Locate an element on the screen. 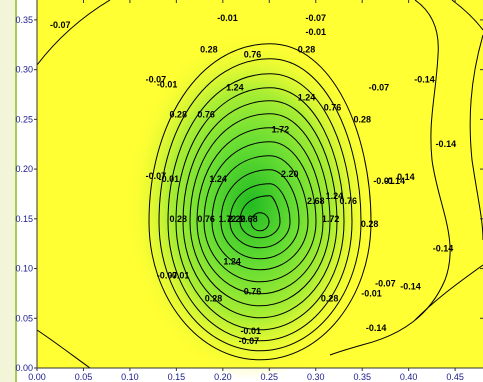 The width and height of the screenshot is (483, 382). x-tick-label: 0.45 is located at coordinates (455, 377).